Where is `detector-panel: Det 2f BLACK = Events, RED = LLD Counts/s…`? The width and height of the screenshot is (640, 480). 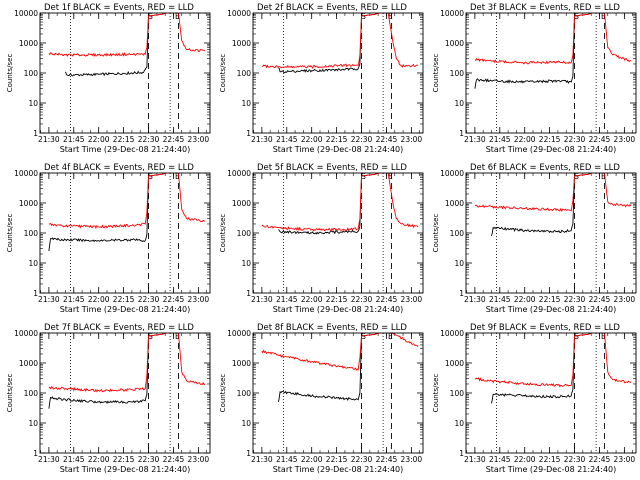 detector-panel: Det 2f BLACK = Events, RED = LLD Counts/s… is located at coordinates (321, 78).